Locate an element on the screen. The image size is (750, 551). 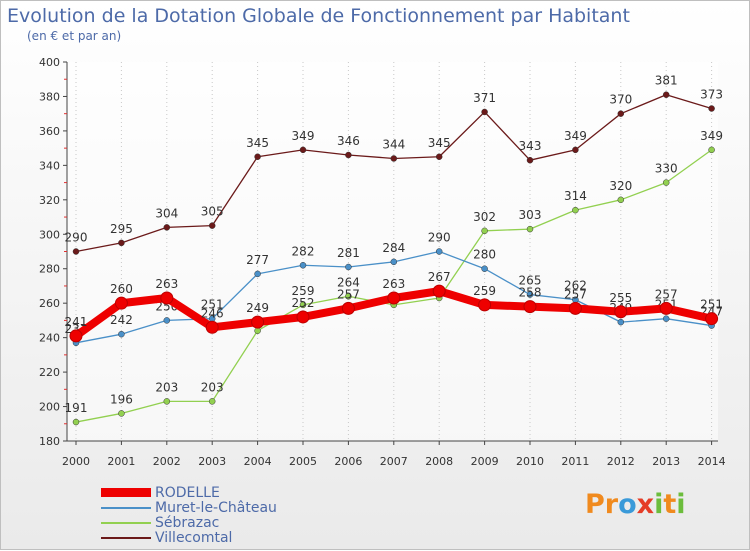
y-tick-label: 180 is located at coordinates (49, 441).